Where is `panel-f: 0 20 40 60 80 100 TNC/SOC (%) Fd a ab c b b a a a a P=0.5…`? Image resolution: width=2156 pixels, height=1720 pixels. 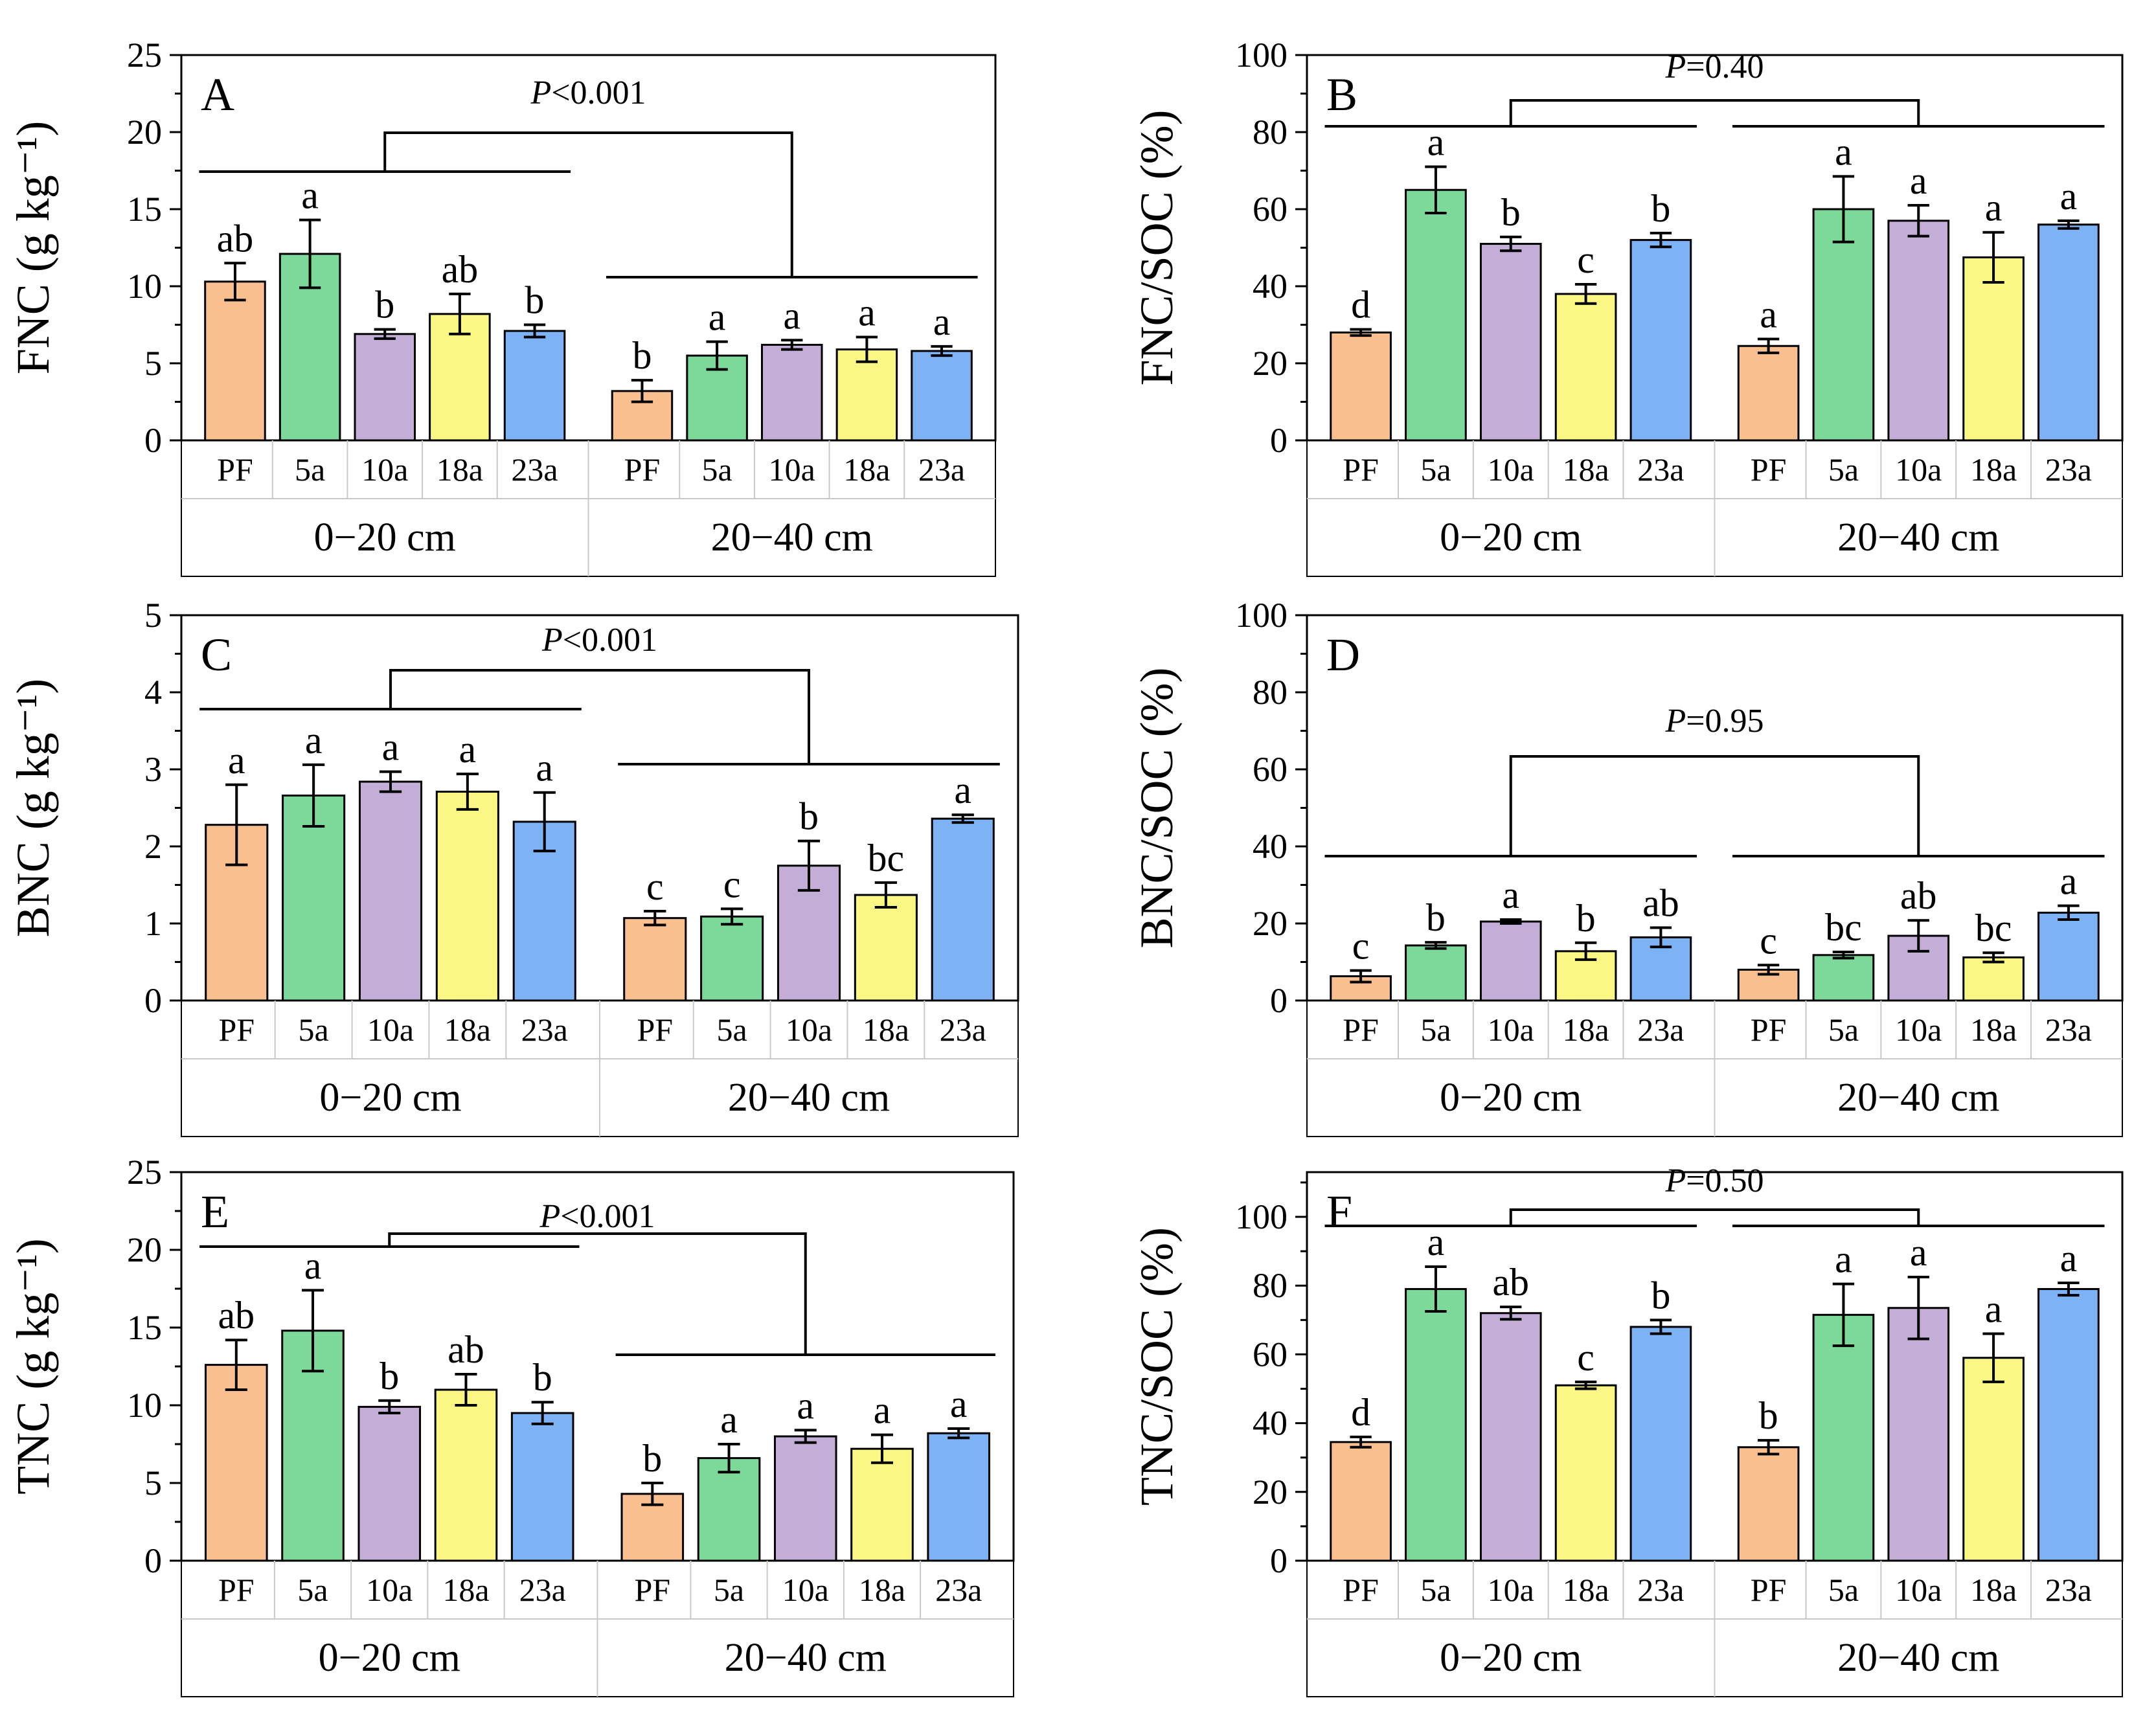 panel-f: 0 20 40 60 80 100 TNC/SOC (%) Fd a ab c b b a a a a P=0.5… is located at coordinates (1627, 1429).